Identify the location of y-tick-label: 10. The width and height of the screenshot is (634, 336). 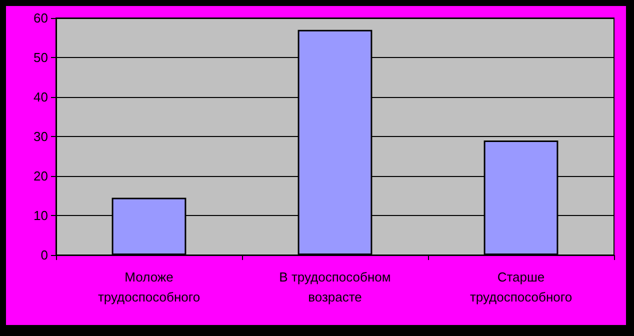
(41, 215).